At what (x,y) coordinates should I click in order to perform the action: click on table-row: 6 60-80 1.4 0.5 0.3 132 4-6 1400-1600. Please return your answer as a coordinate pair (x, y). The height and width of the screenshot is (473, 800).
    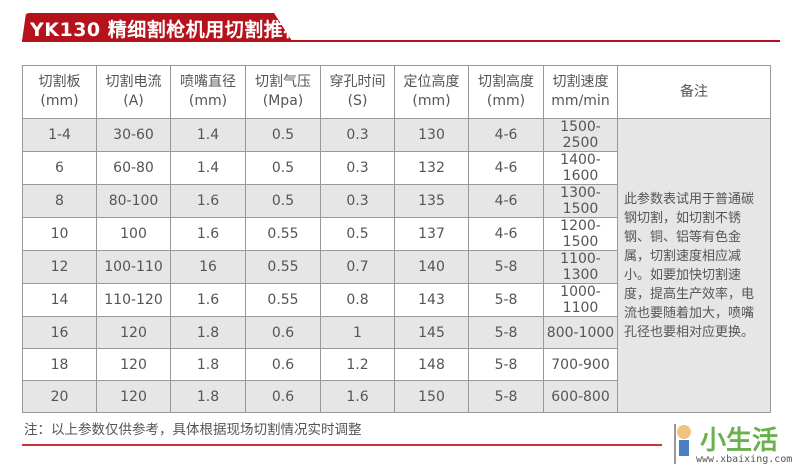
    Looking at the image, I should click on (396, 168).